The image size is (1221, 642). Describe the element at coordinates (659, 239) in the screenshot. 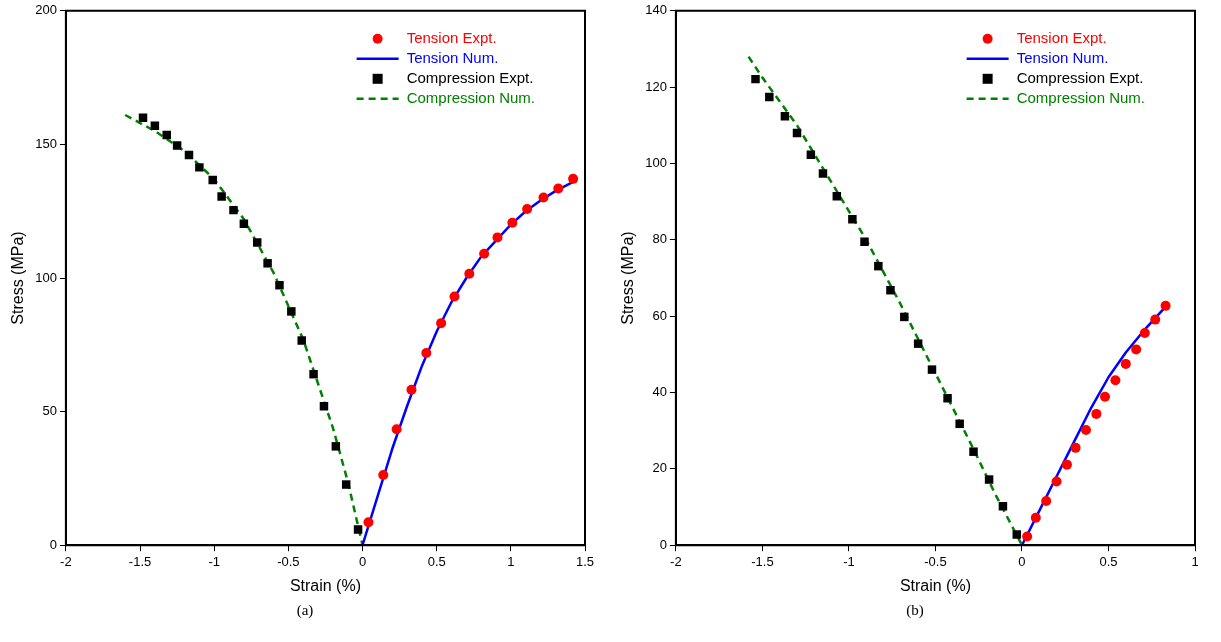

I see `y-tick-label: 80` at that location.